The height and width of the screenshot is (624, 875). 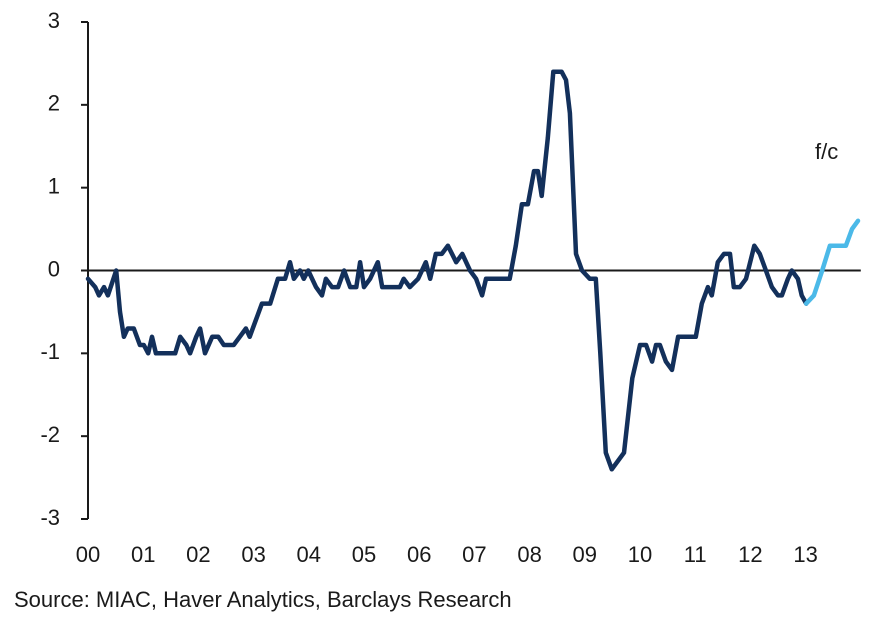 What do you see at coordinates (826, 151) in the screenshot?
I see `forecast-annotation: f/c` at bounding box center [826, 151].